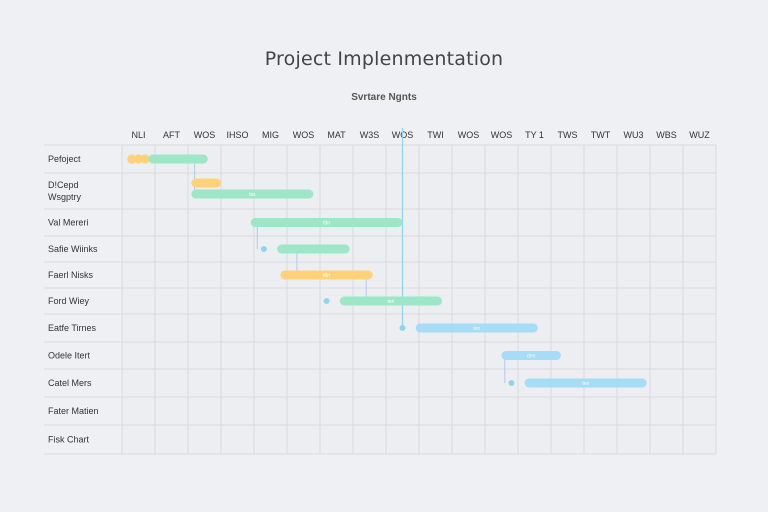  Describe the element at coordinates (336, 135) in the screenshot. I see `column-tick-label: MAT` at that location.